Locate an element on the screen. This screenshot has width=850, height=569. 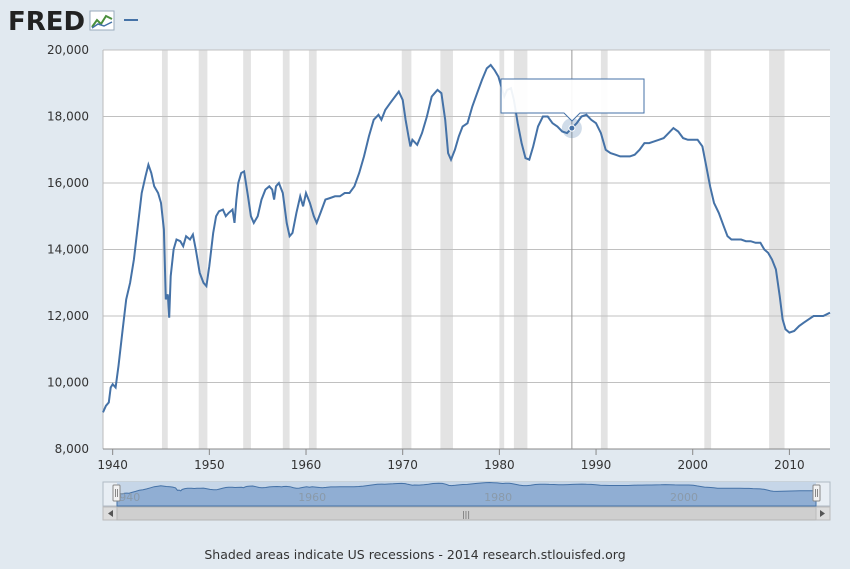
logo-text: FRED is located at coordinates (46, 22).